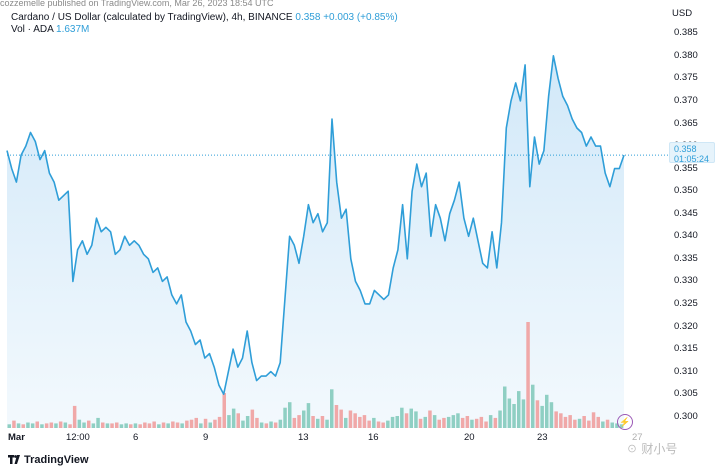  Describe the element at coordinates (48, 460) in the screenshot. I see `tradingview-logo: TradingView` at that location.